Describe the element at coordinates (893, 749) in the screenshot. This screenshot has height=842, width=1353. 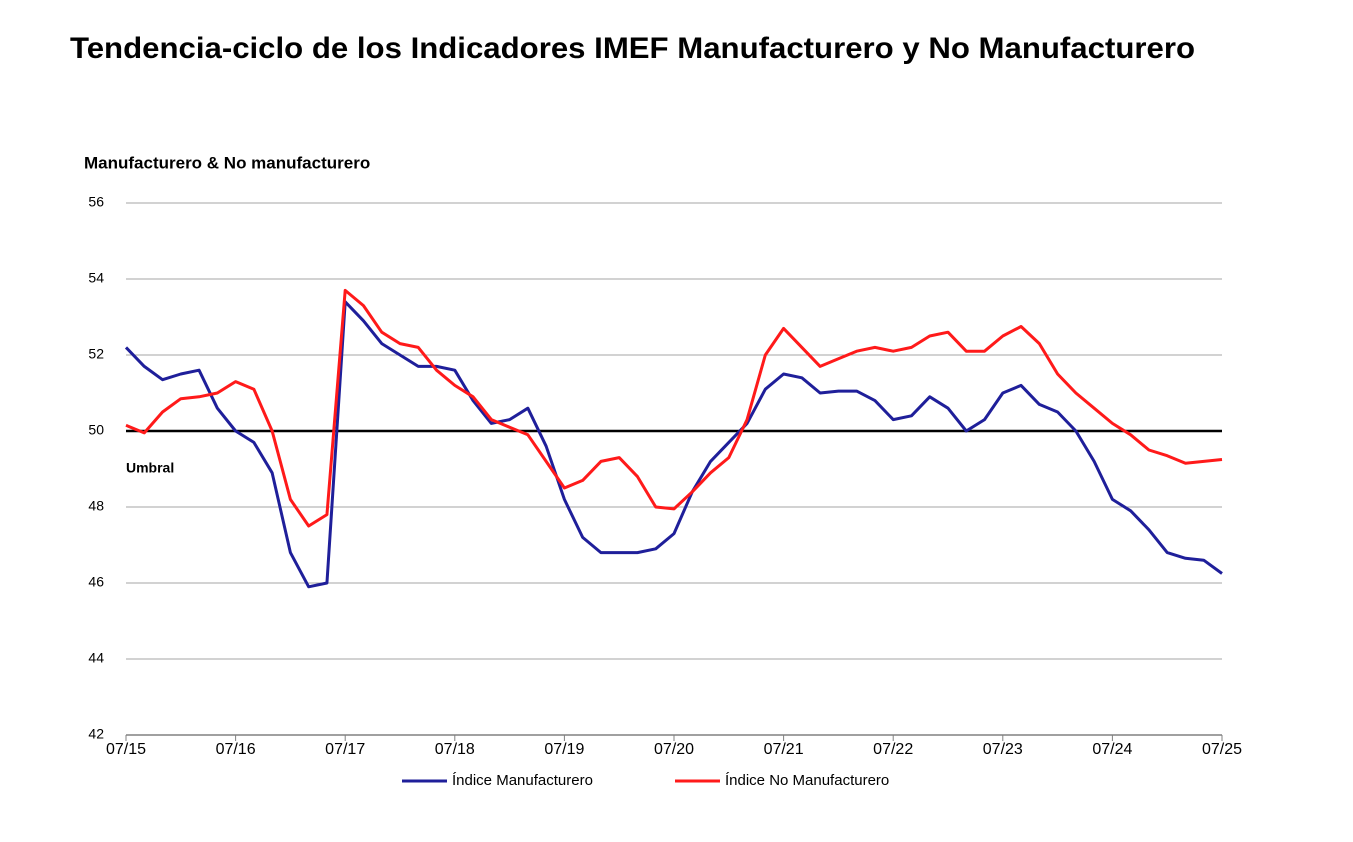
I see `x-tick-label: 07/22` at that location.